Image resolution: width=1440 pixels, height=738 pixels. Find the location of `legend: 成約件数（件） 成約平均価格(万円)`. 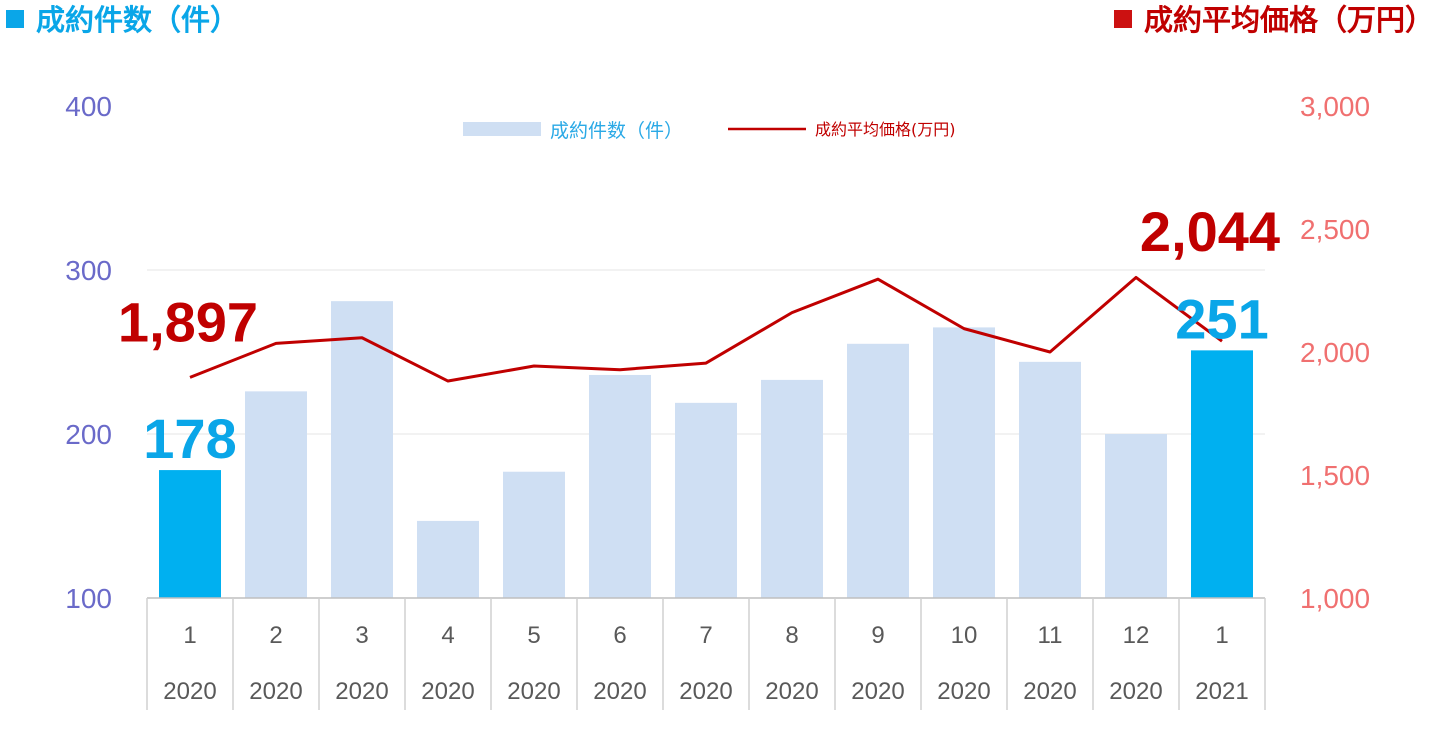

legend: 成約件数（件） 成約平均価格(万円) is located at coordinates (709, 131).